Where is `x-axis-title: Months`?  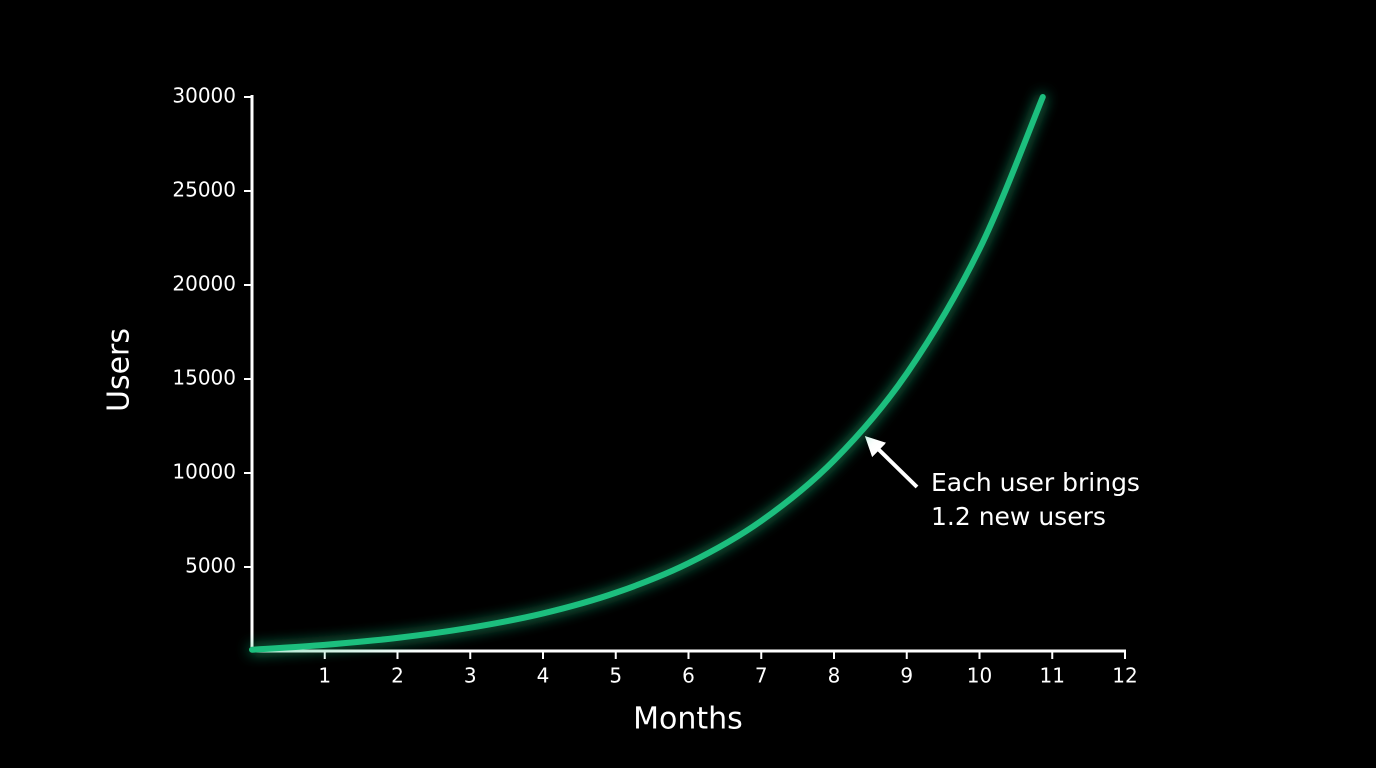
x-axis-title: Months is located at coordinates (688, 719).